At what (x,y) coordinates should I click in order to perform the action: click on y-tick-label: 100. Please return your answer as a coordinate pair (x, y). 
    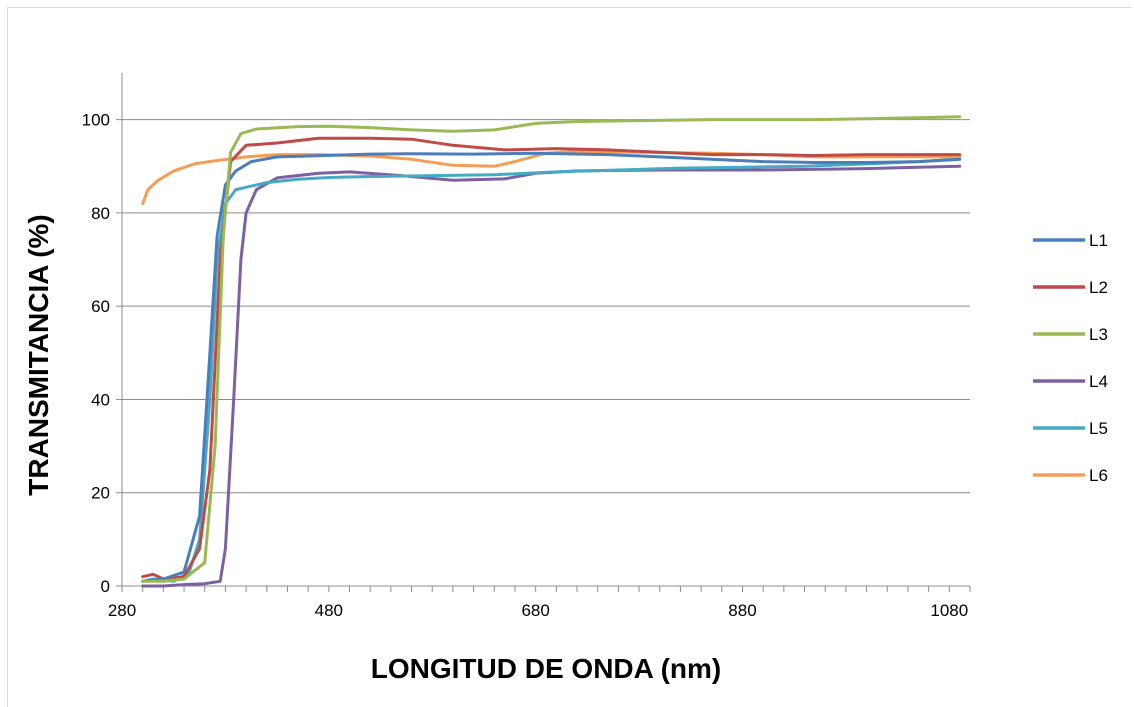
    Looking at the image, I should click on (96, 120).